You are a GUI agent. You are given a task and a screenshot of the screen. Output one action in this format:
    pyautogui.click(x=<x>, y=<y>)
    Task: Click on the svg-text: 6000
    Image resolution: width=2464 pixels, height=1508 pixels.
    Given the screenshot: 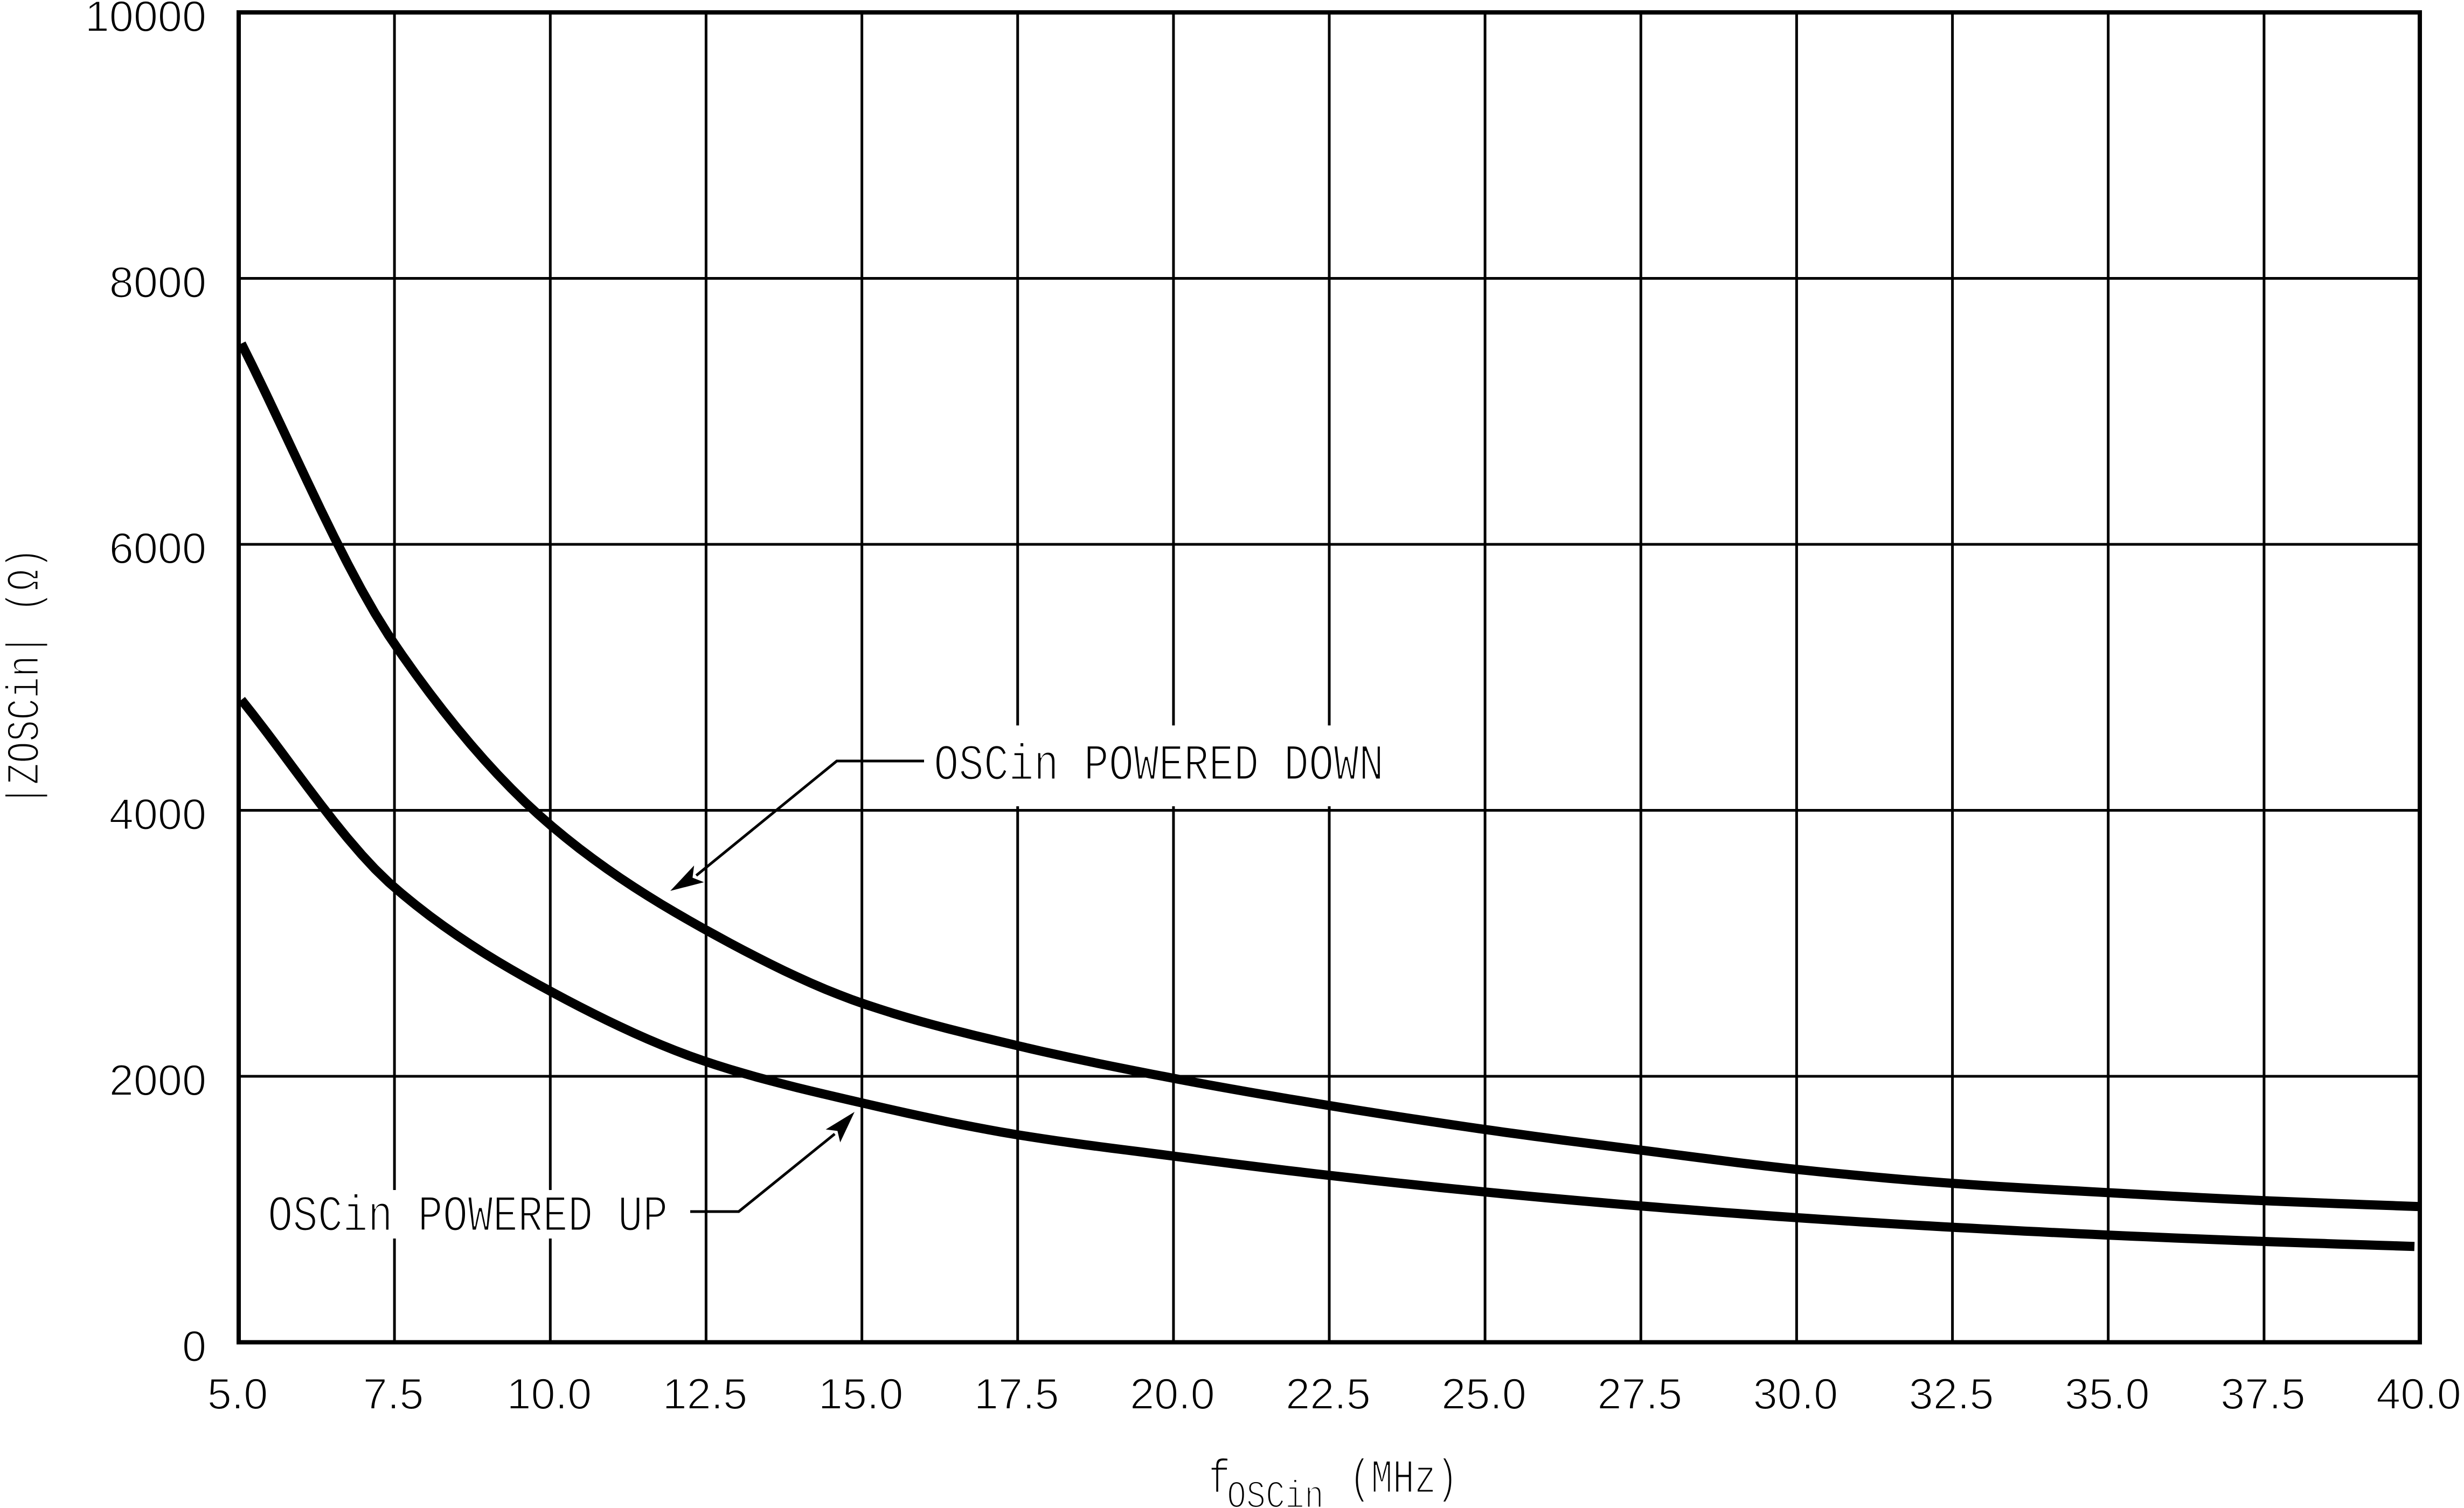 What is the action you would take?
    pyautogui.click(x=157, y=548)
    